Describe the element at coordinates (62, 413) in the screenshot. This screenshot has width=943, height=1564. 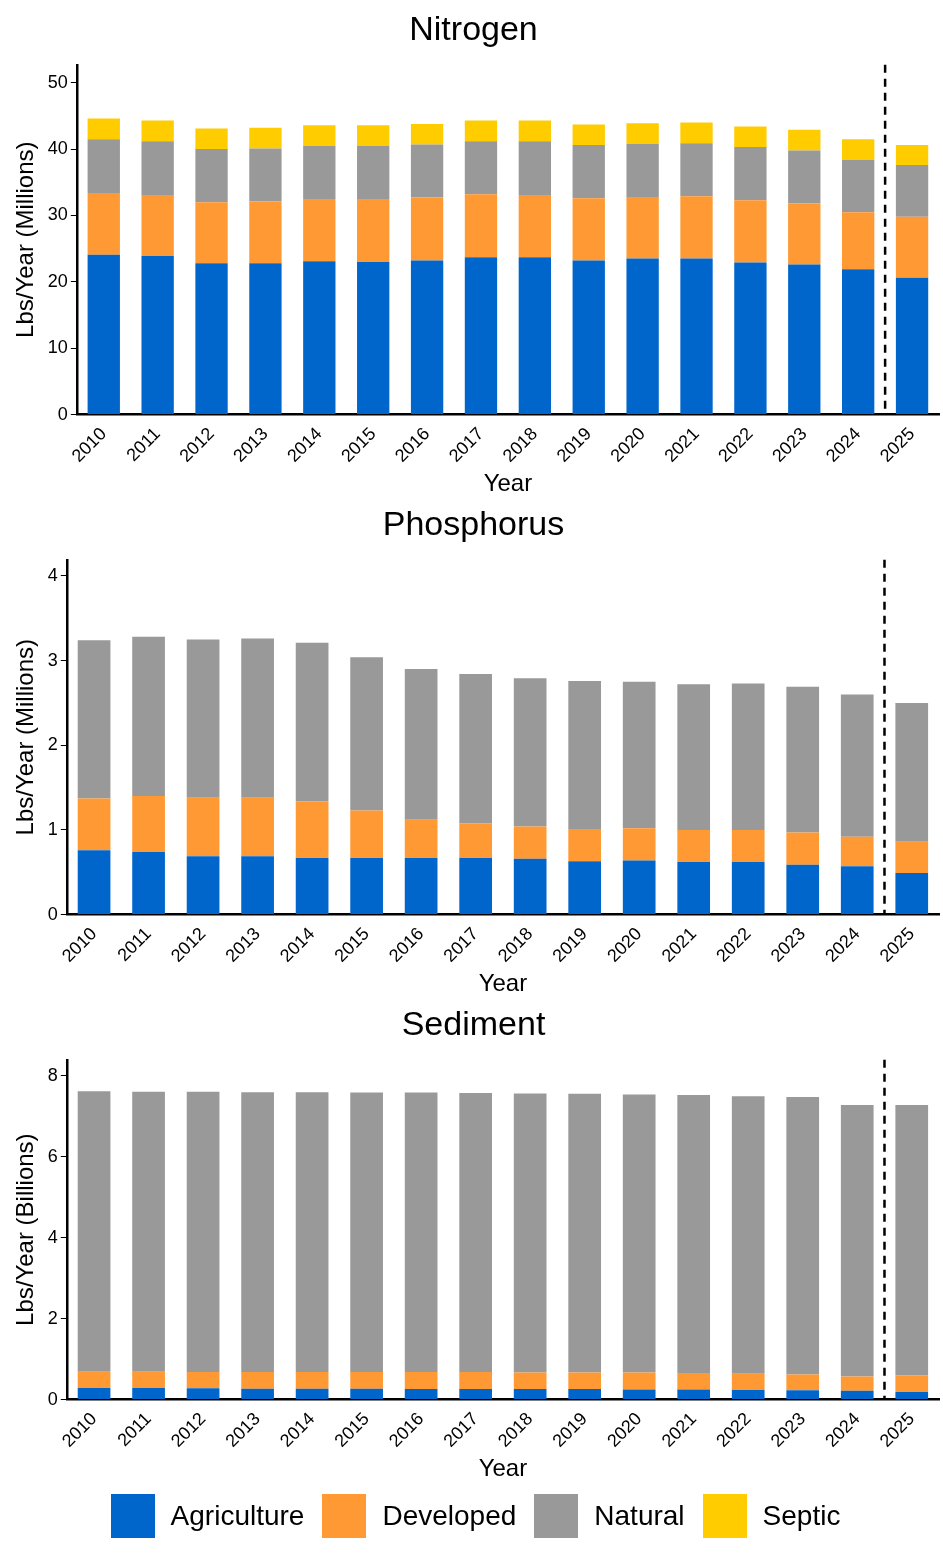
I see `y-tick-label: 0` at that location.